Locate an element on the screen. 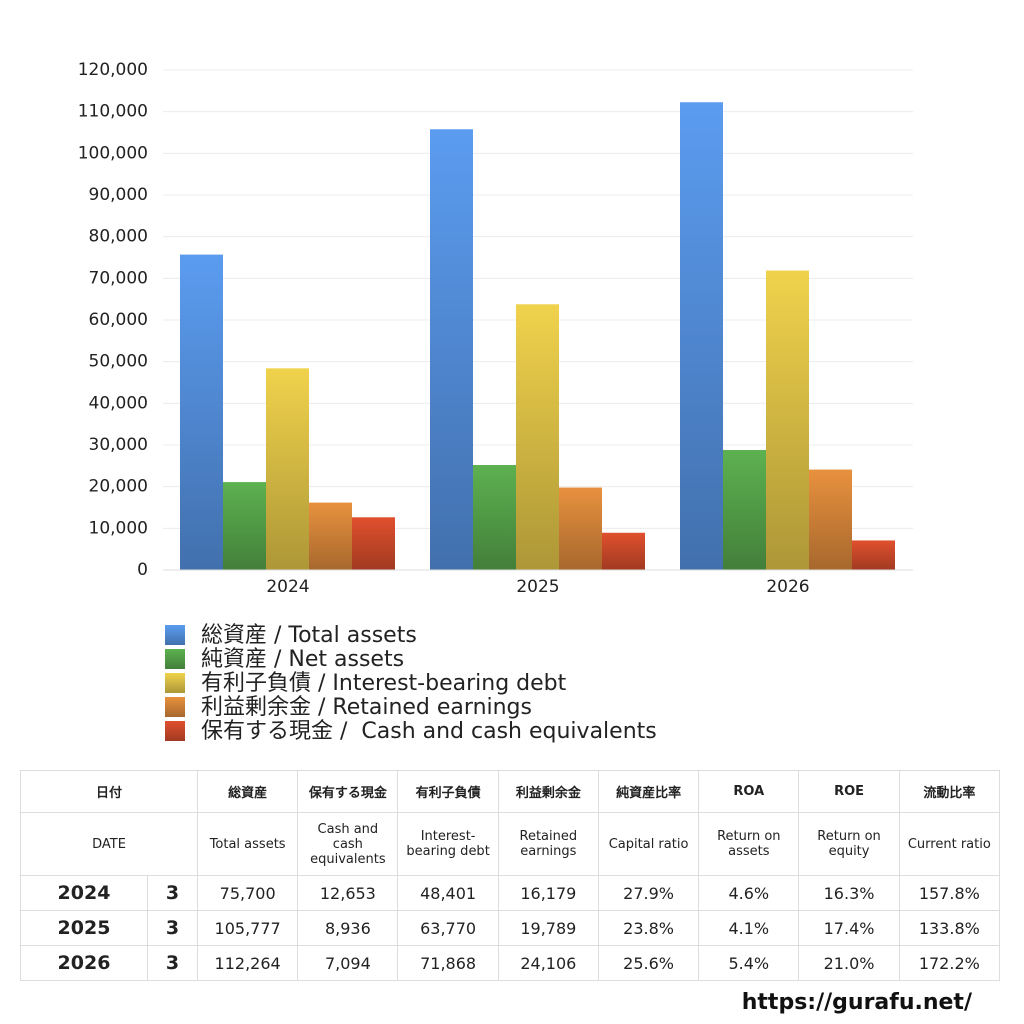 The width and height of the screenshot is (1024, 1024). table-cell: 63,770 is located at coordinates (448, 928).